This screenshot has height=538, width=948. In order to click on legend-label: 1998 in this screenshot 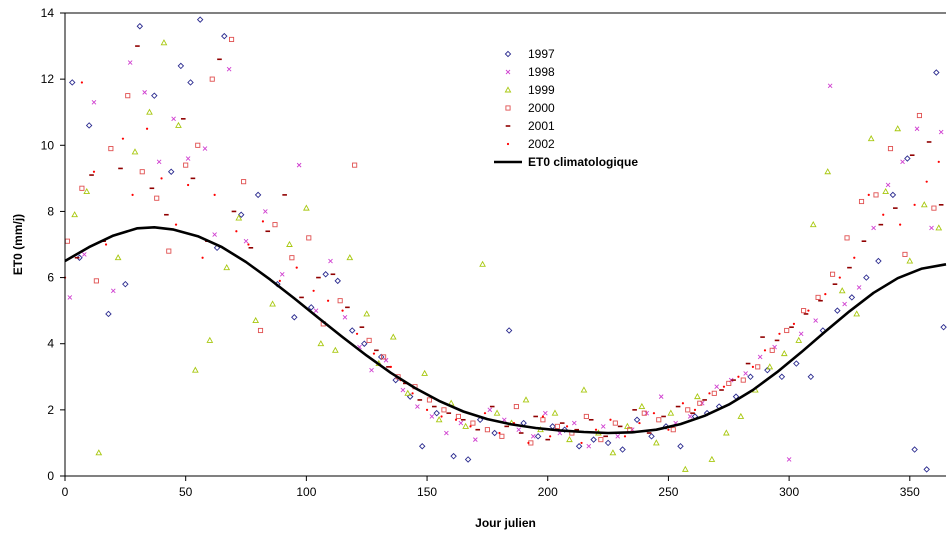, I will do `click(541, 72)`.